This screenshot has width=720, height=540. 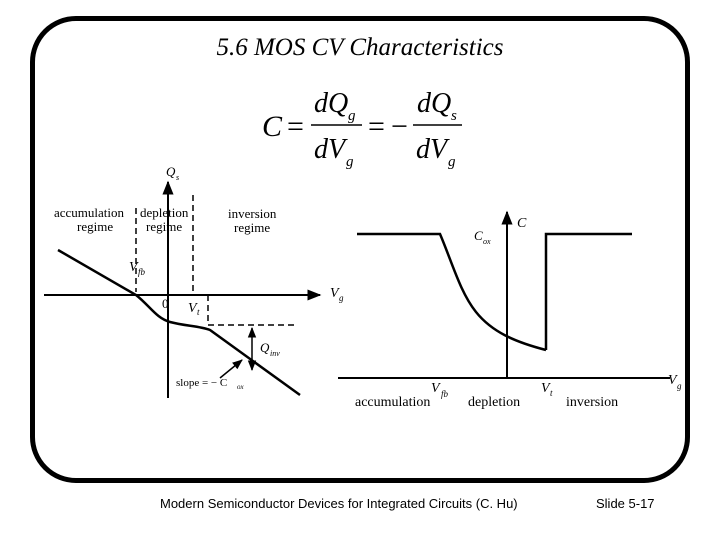 I want to click on inversion-regime-label-2: regime, so click(x=252, y=227).